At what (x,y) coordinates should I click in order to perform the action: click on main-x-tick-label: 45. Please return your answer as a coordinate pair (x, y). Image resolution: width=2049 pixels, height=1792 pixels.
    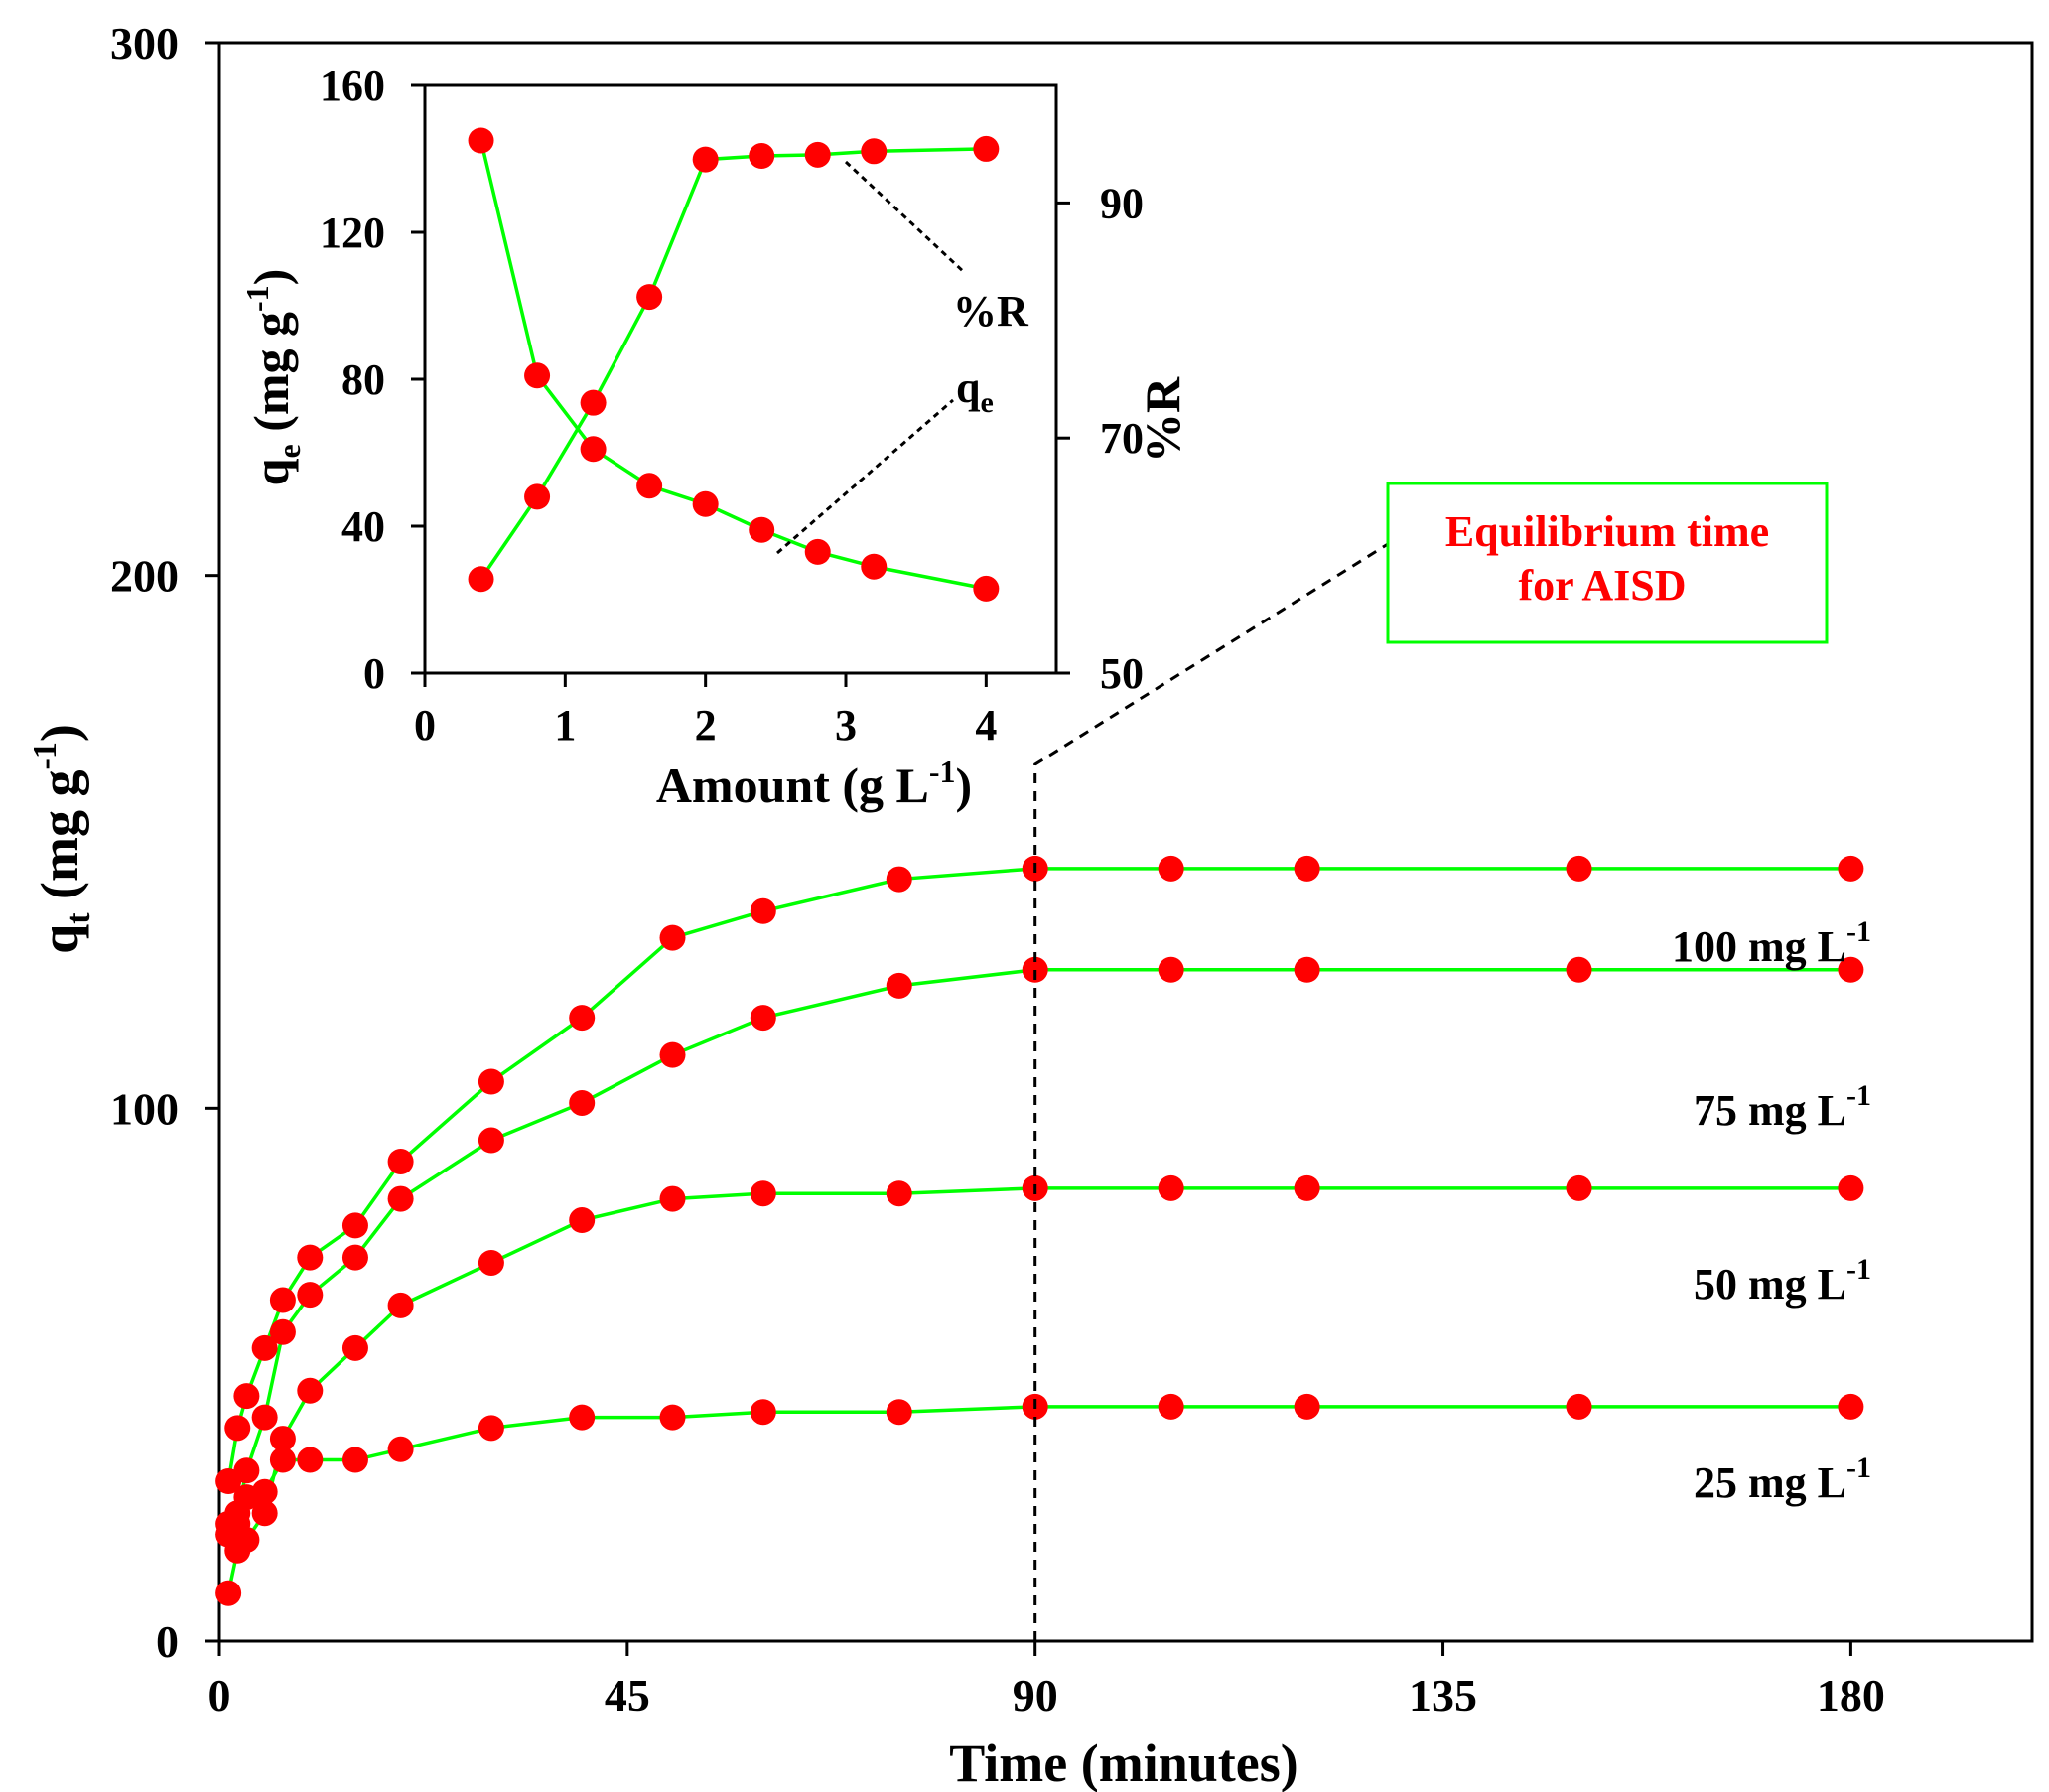
    Looking at the image, I should click on (627, 1695).